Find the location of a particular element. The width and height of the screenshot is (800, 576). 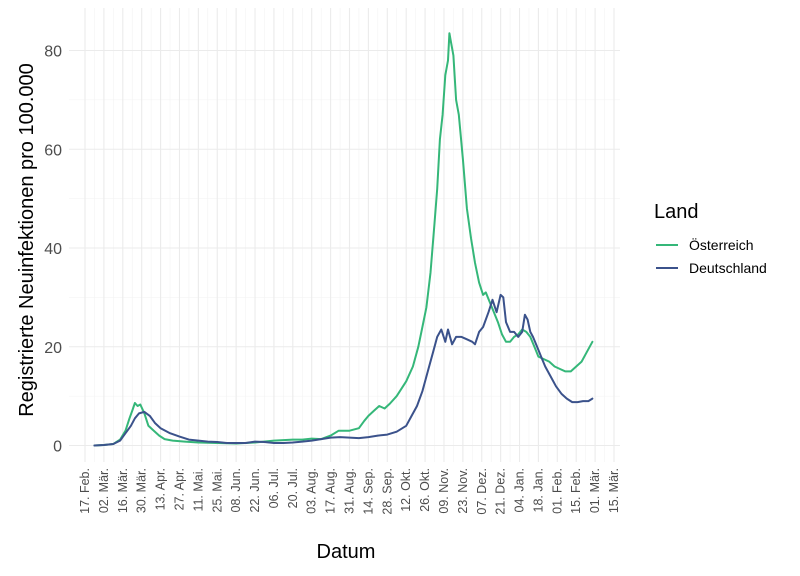

y-tick-label: 20 is located at coordinates (53, 348).